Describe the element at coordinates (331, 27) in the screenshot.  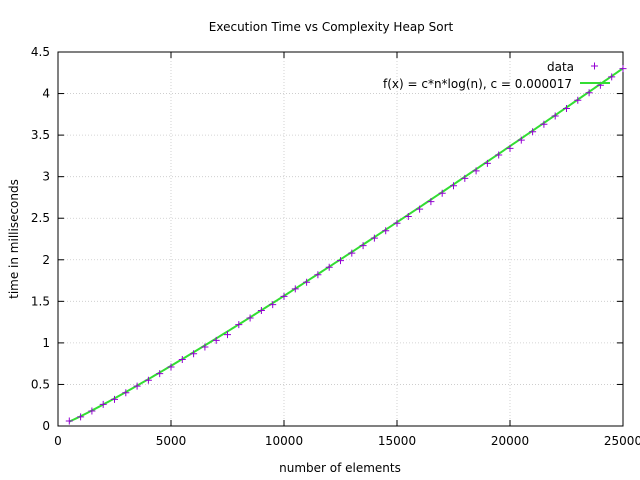
I see `chart-title: Execution Time vs Complexity Heap Sort` at that location.